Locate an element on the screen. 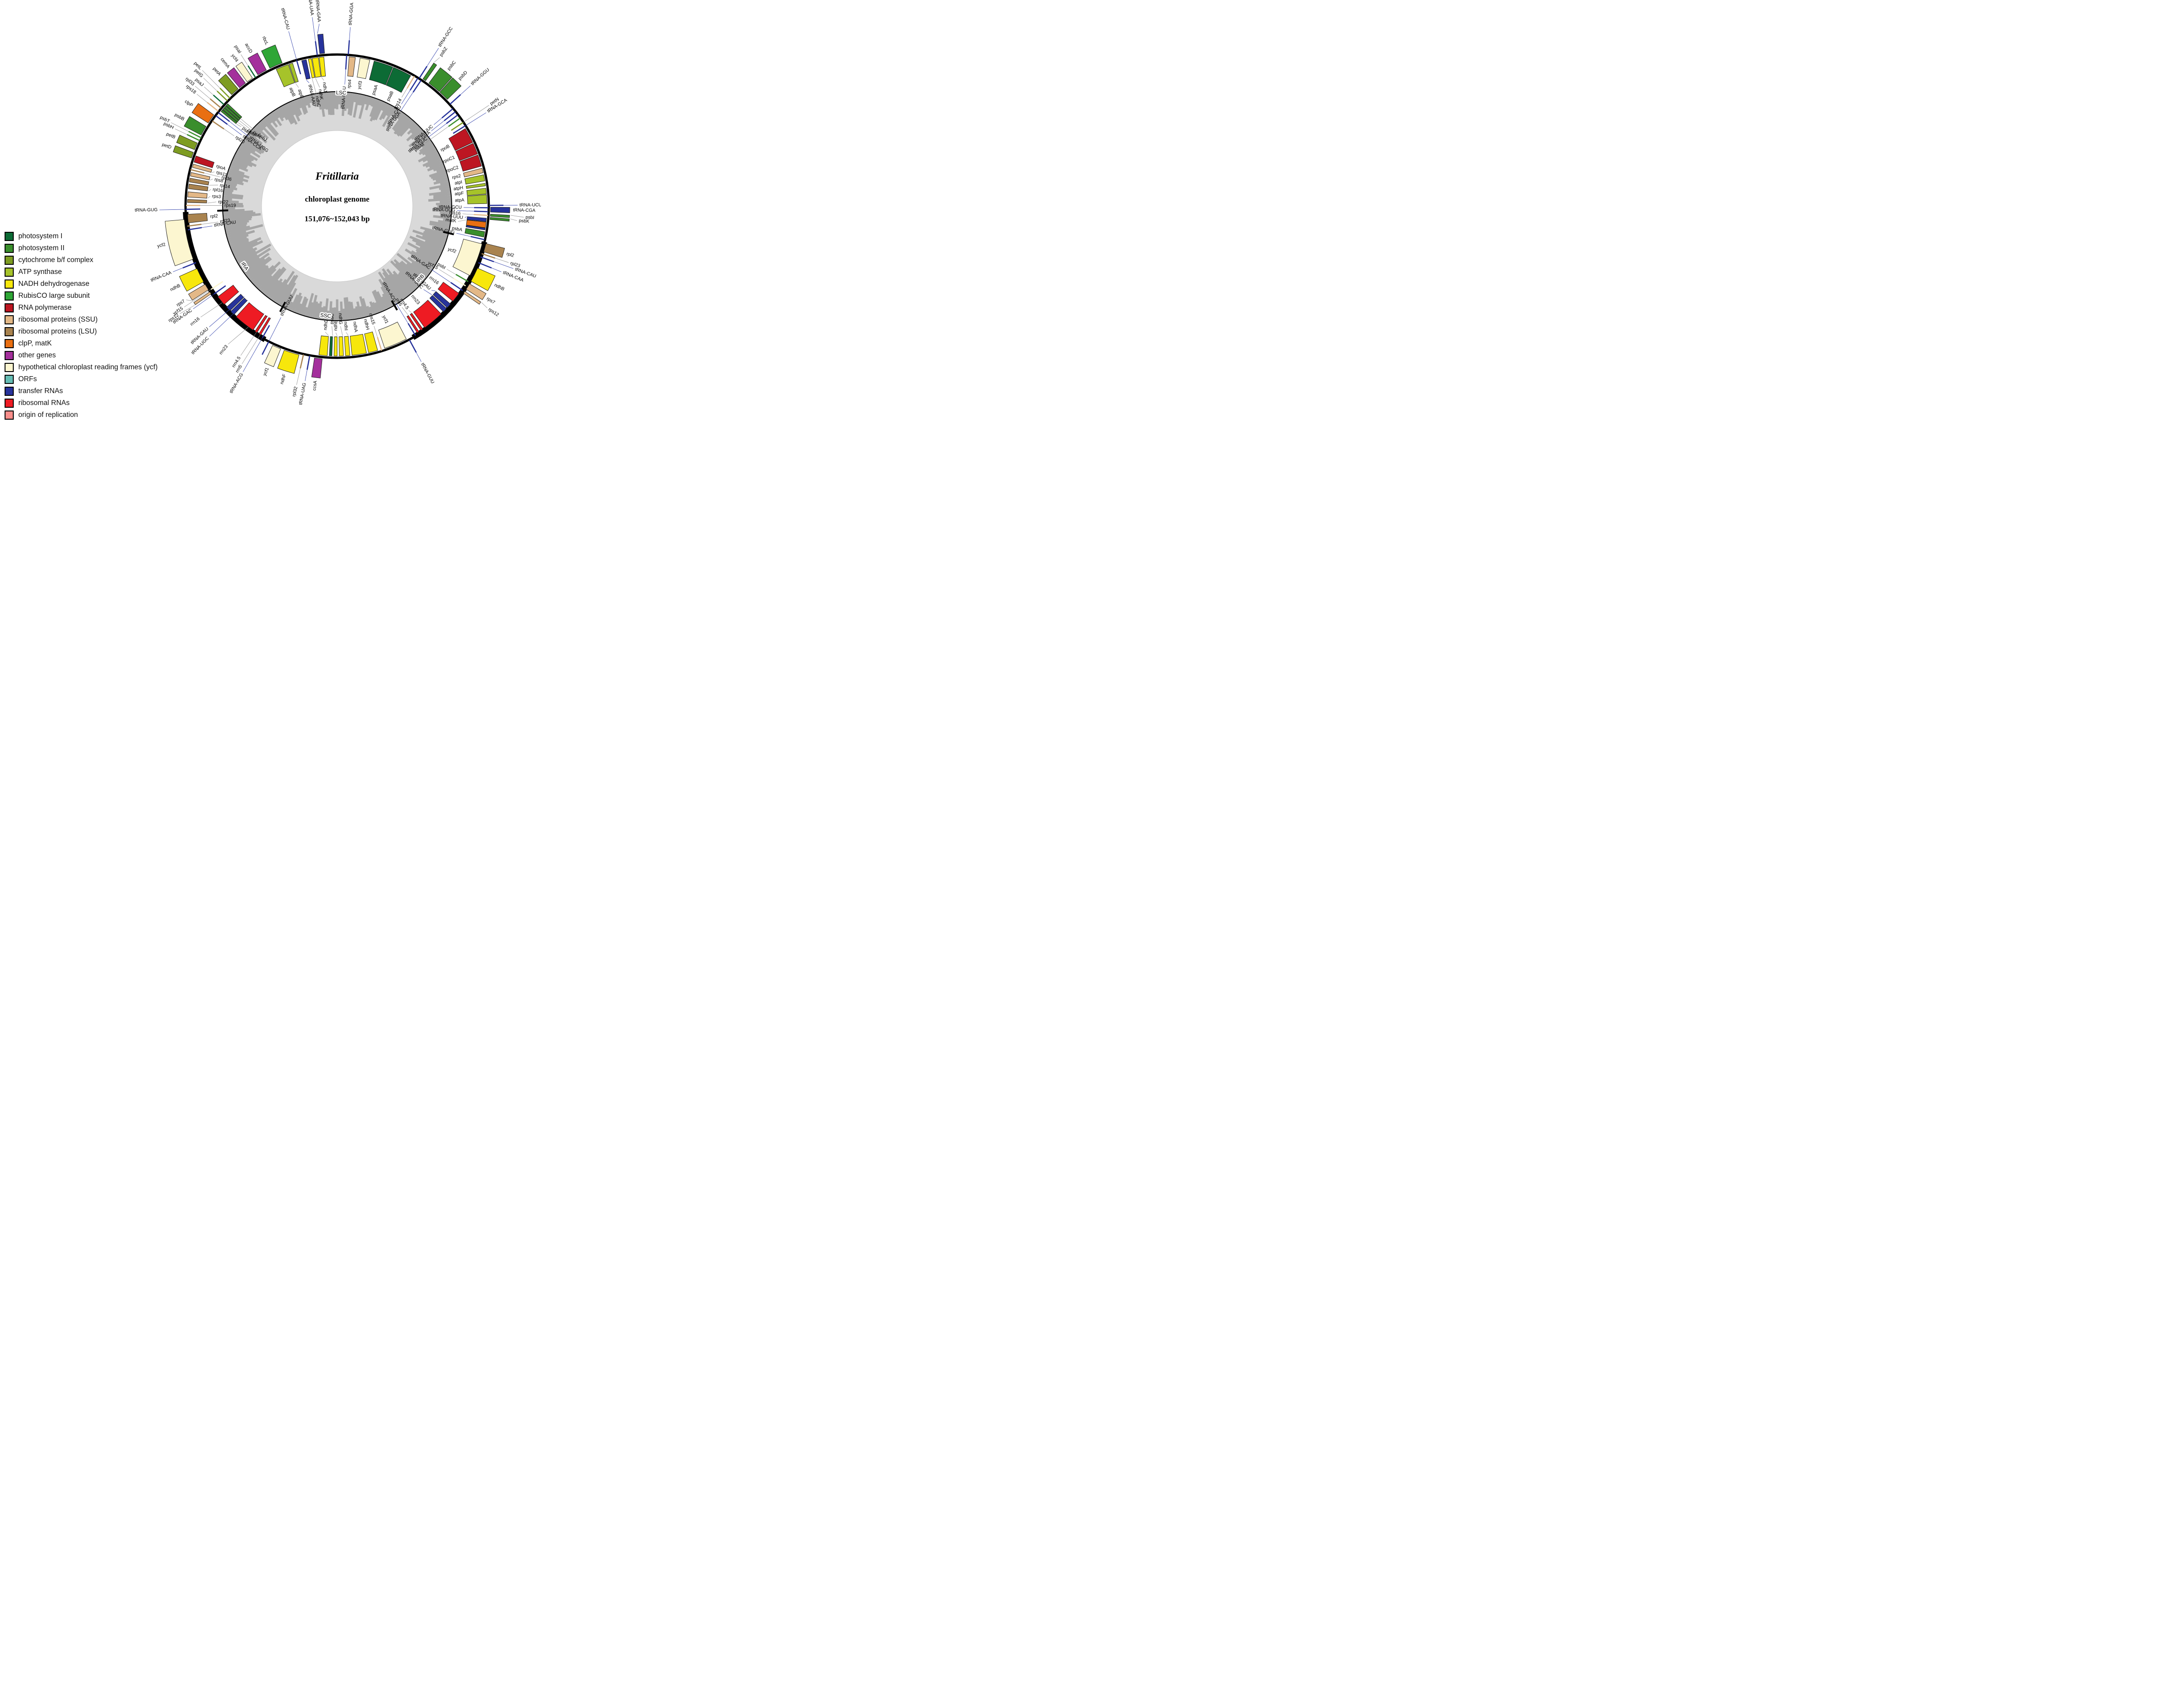 The width and height of the screenshot is (2164, 1708). gene-tick-petn is located at coordinates (457, 126).